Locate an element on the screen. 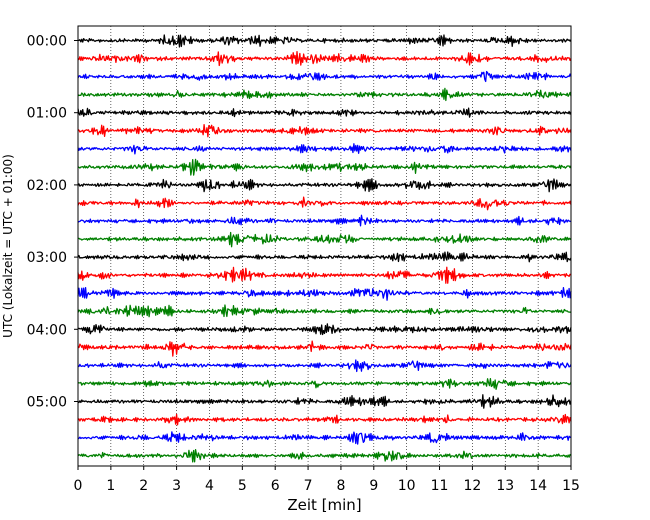 This screenshot has height=520, width=650. x-tick-label: 15 is located at coordinates (571, 486).